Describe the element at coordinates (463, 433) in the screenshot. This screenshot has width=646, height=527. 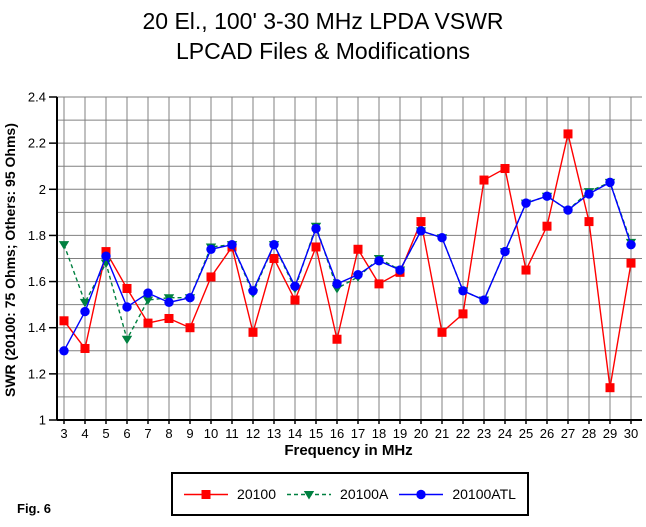
I see `x-tick-label: 22` at that location.